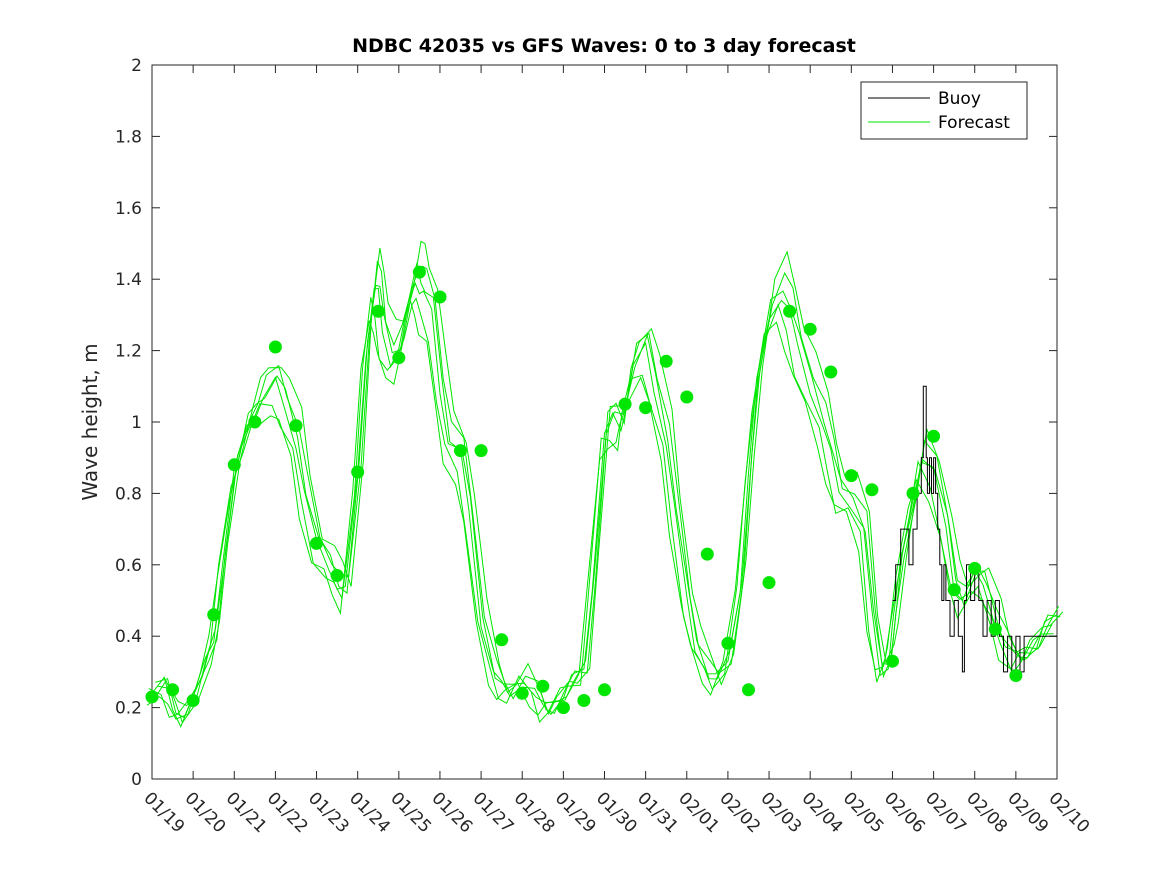  Describe the element at coordinates (128, 352) in the screenshot. I see `y-tick-label: 1.2` at that location.